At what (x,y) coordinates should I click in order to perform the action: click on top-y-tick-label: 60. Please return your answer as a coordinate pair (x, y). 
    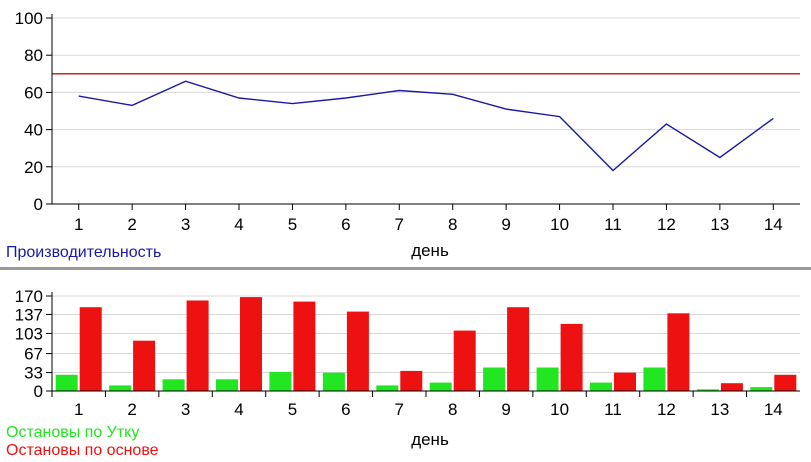
    Looking at the image, I should click on (33, 92).